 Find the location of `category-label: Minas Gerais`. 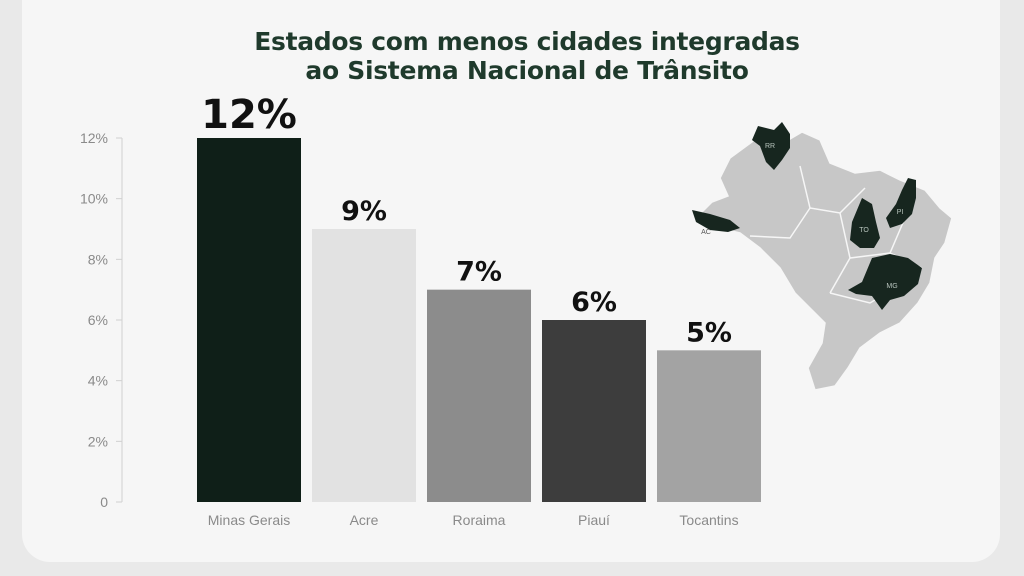

category-label: Minas Gerais is located at coordinates (249, 520).